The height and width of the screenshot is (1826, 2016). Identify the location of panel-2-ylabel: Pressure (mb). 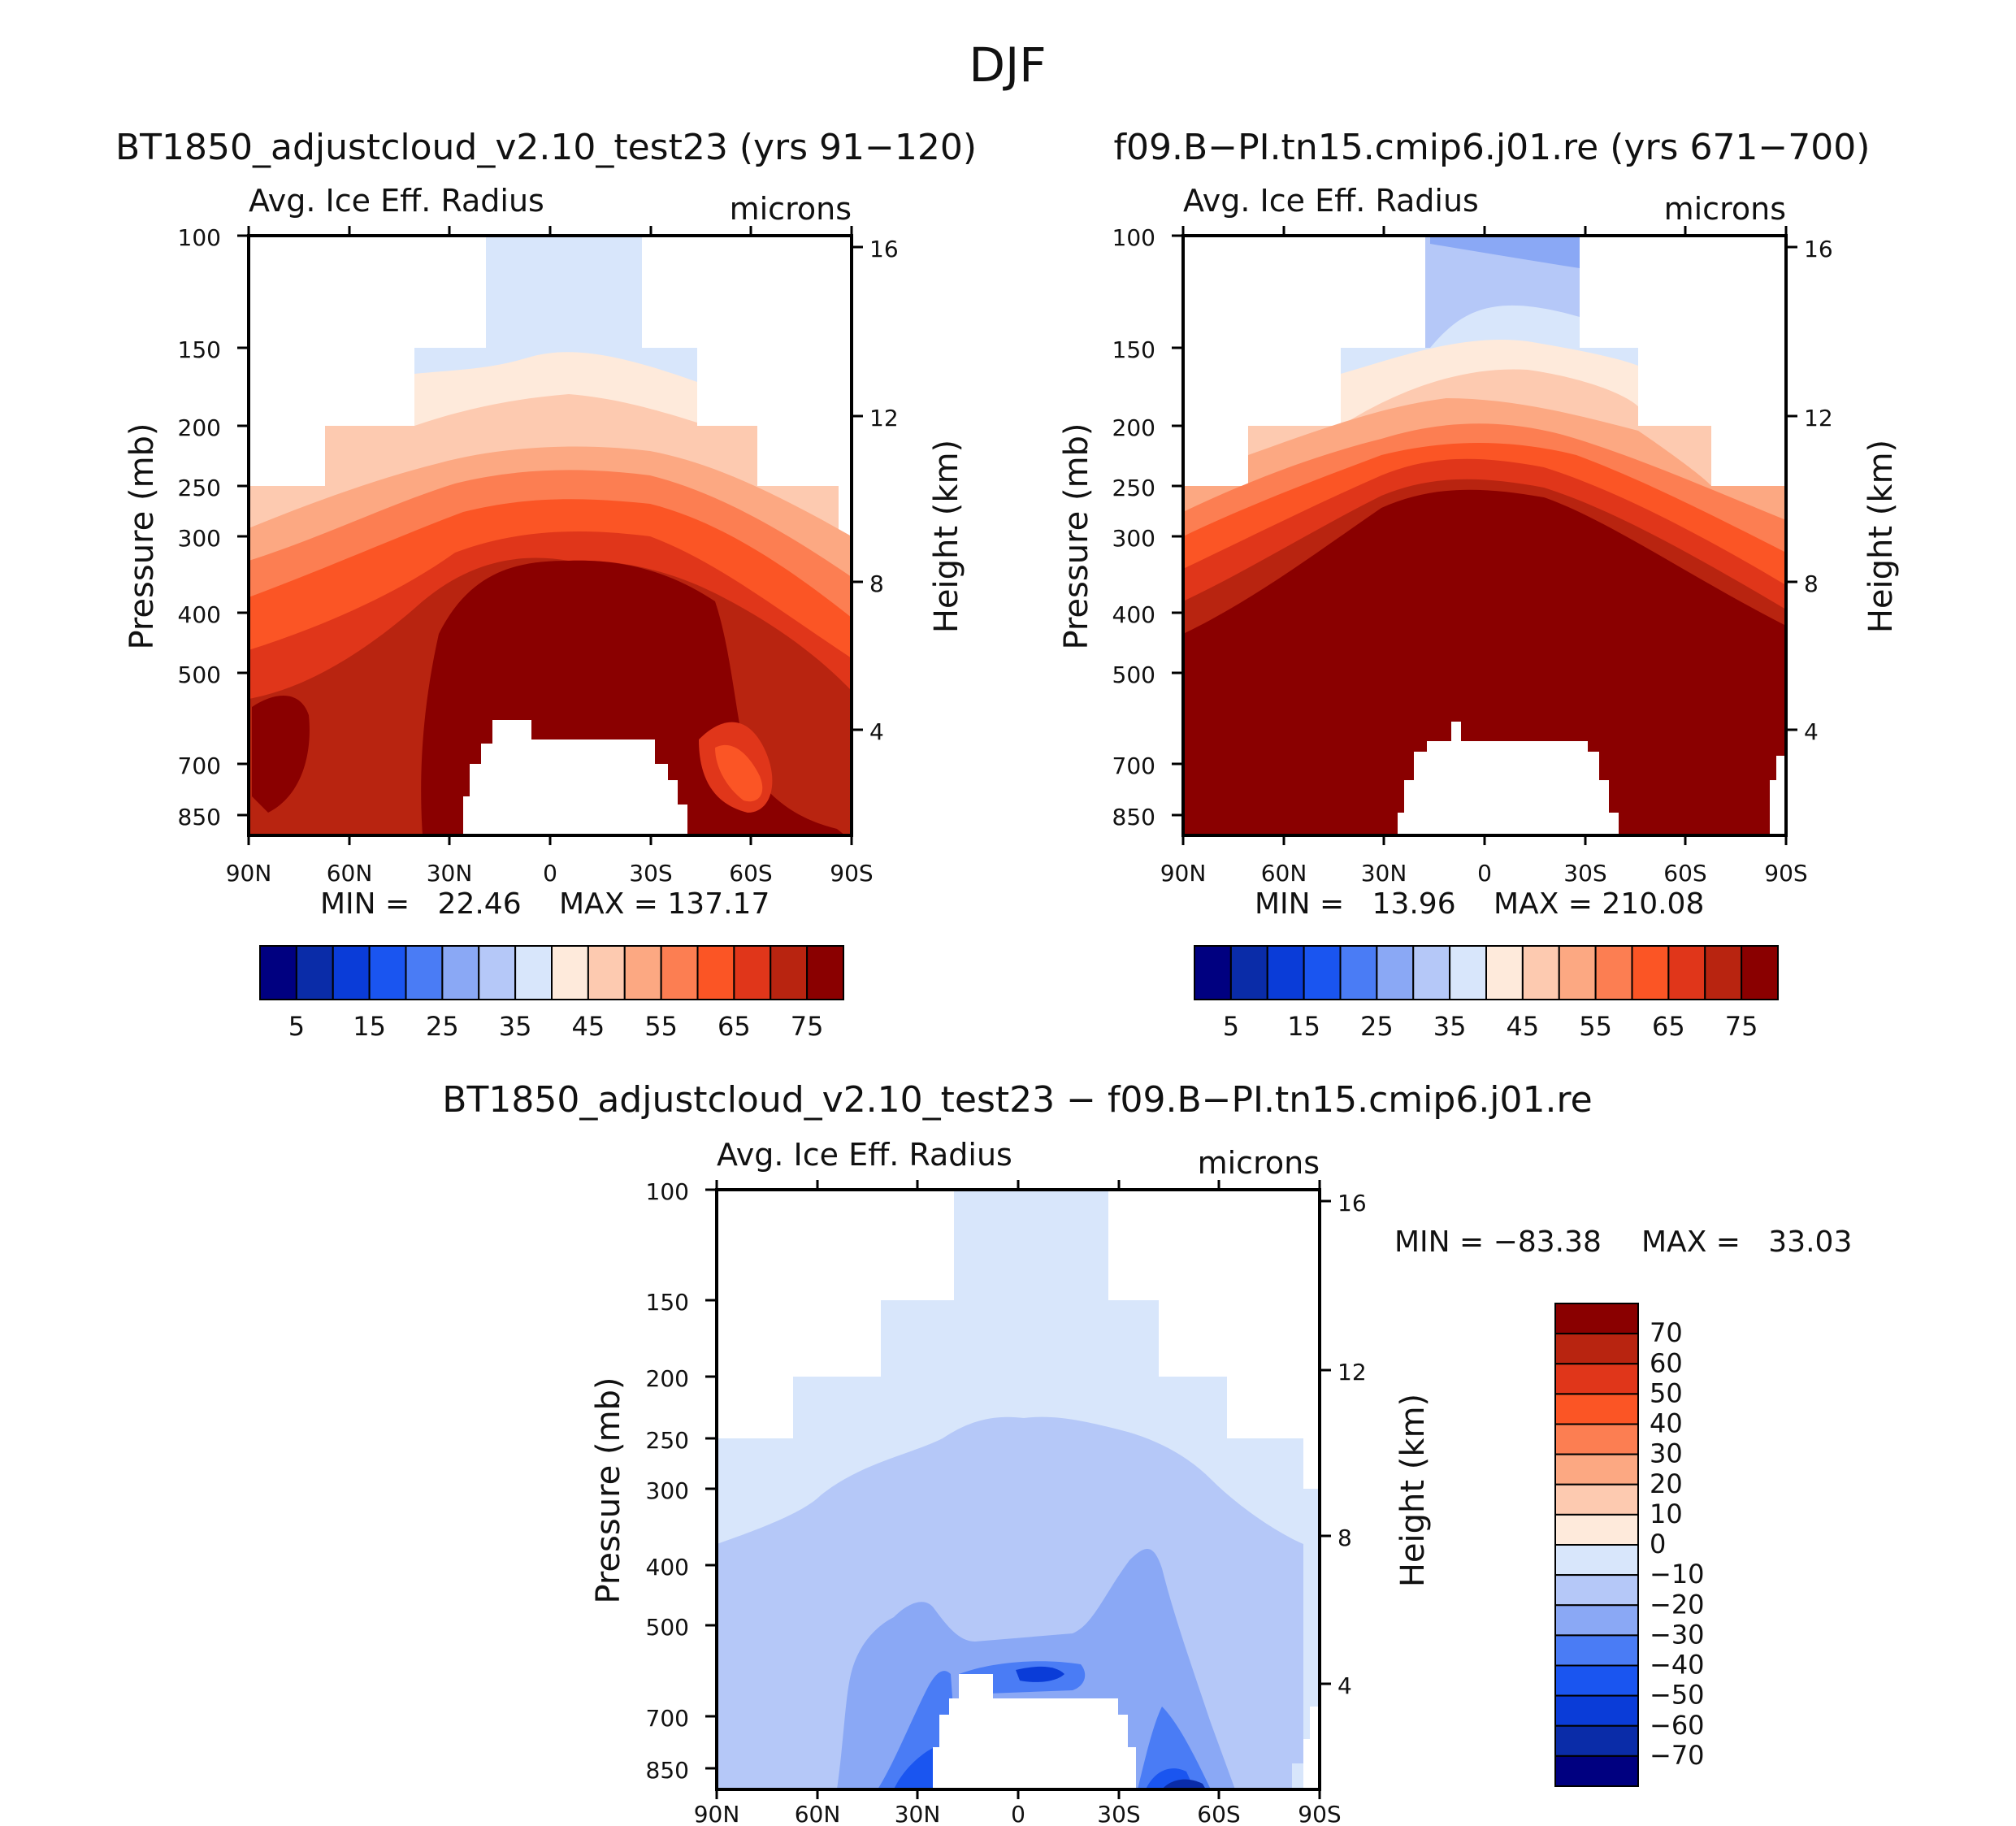
(1076, 536).